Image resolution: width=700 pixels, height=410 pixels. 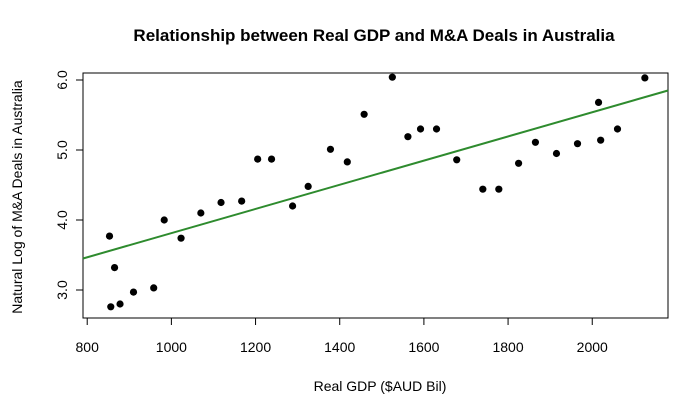 I want to click on x-tick-label: 1400, so click(x=339, y=347).